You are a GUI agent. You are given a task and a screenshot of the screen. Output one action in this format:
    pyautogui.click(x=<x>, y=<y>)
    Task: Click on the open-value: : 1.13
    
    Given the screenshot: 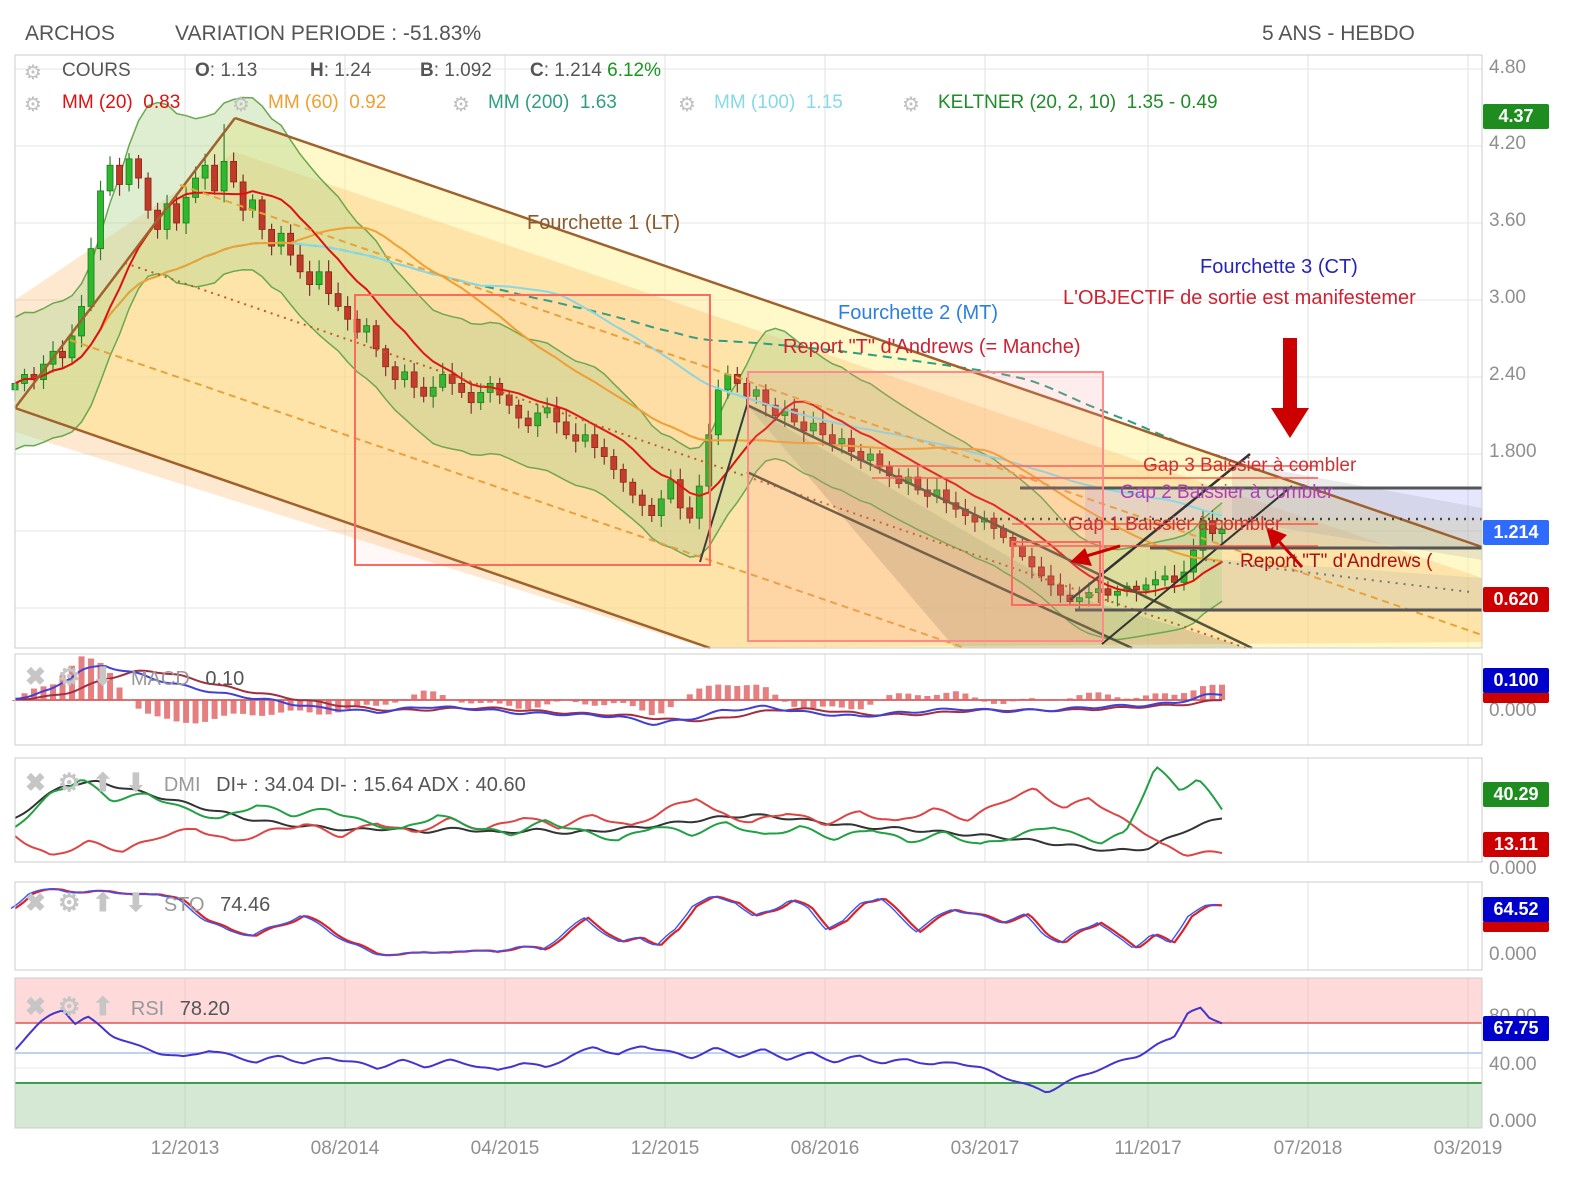 What is the action you would take?
    pyautogui.click(x=233, y=70)
    